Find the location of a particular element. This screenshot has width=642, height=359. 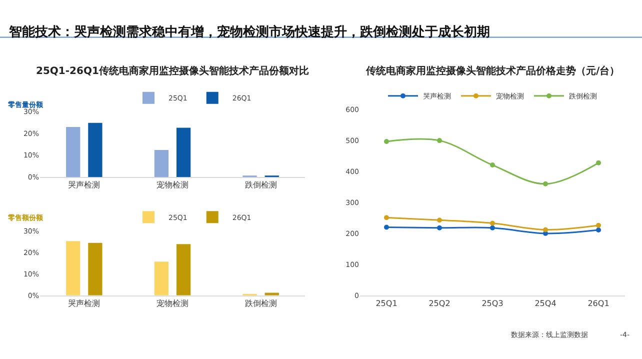

x-tick-label: 25Q1 is located at coordinates (387, 303).